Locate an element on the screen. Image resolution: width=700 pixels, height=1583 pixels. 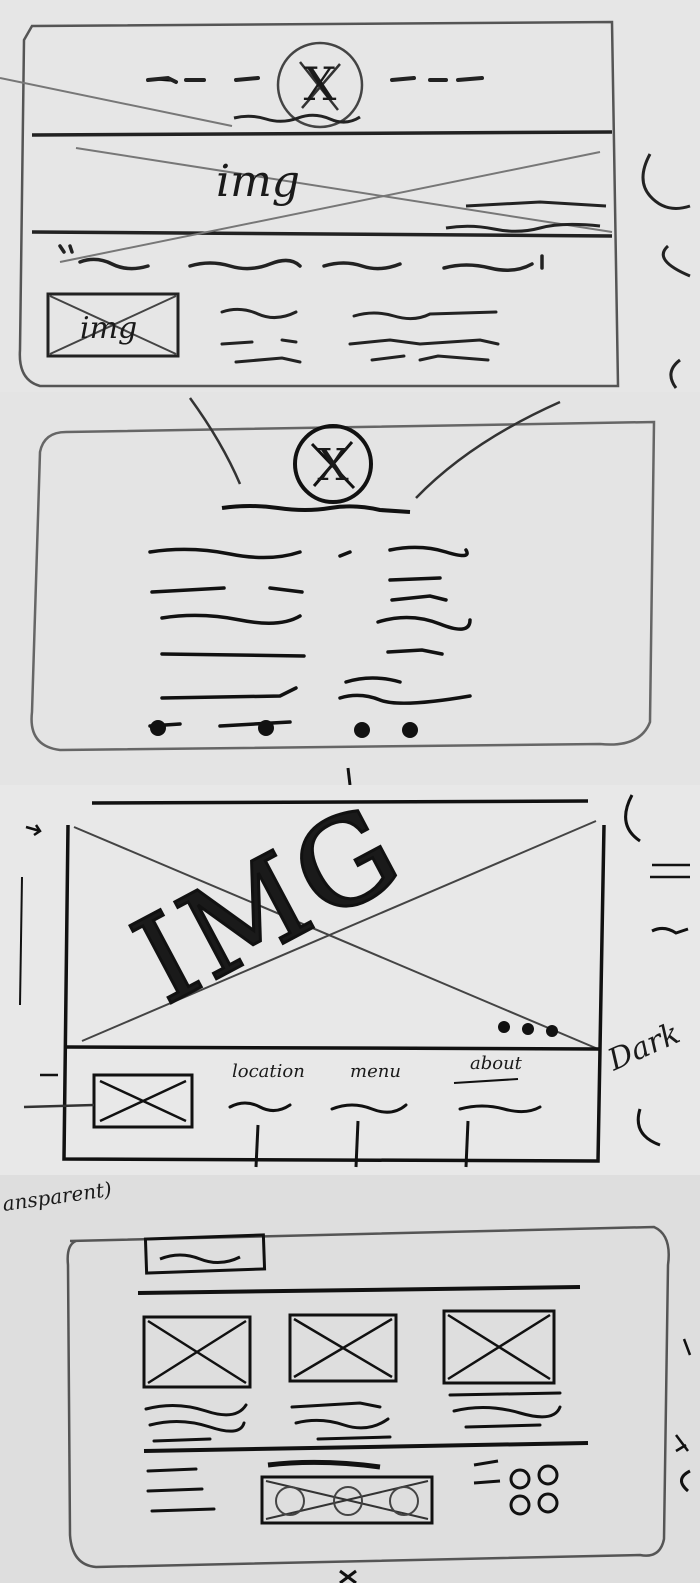
nav-item-about: about is located at coordinates (496, 1063).